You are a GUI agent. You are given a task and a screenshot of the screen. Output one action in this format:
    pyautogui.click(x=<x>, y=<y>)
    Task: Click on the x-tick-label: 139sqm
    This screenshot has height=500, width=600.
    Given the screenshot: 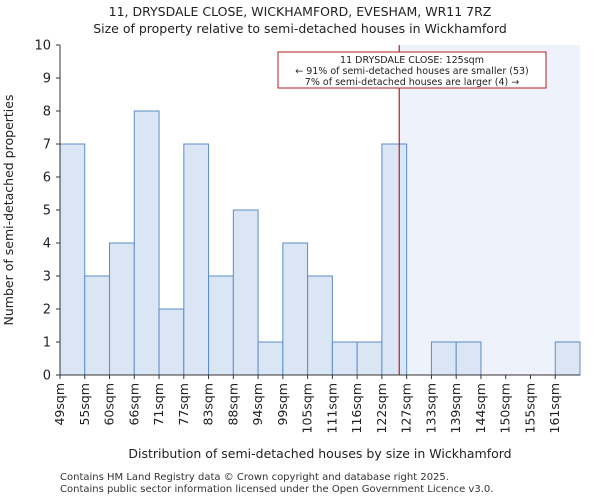 What is the action you would take?
    pyautogui.click(x=455, y=408)
    